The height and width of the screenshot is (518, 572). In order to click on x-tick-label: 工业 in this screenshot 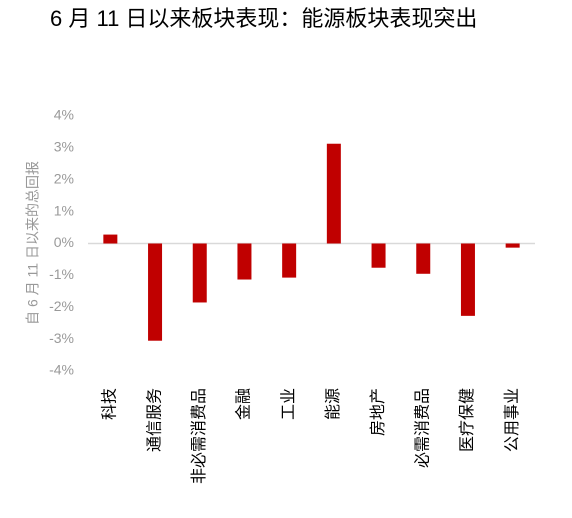, I will do `click(288, 404)`.